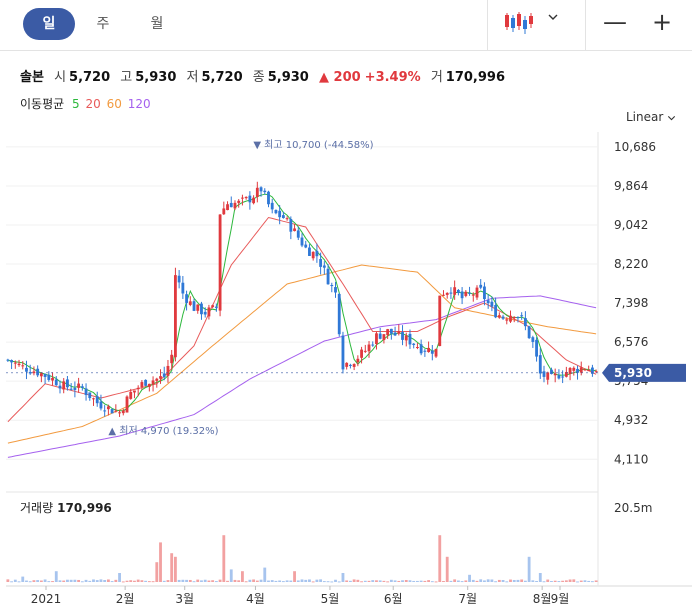  I want to click on close-label: 종, so click(258, 77).